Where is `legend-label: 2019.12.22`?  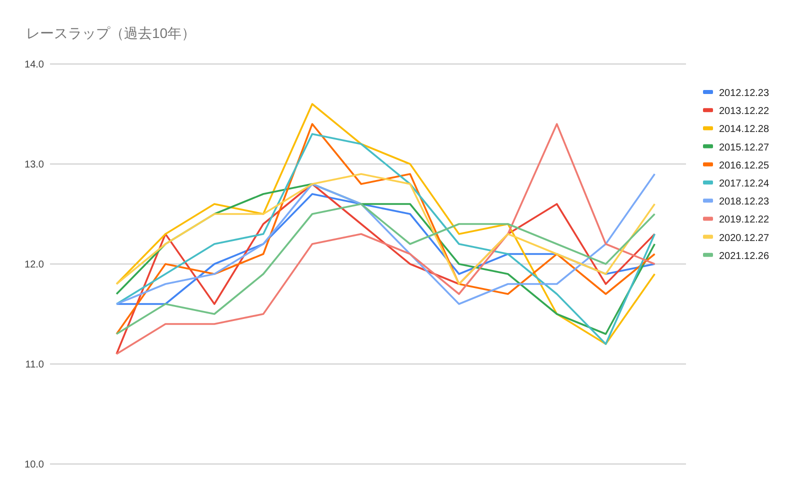
legend-label: 2019.12.22 is located at coordinates (744, 220).